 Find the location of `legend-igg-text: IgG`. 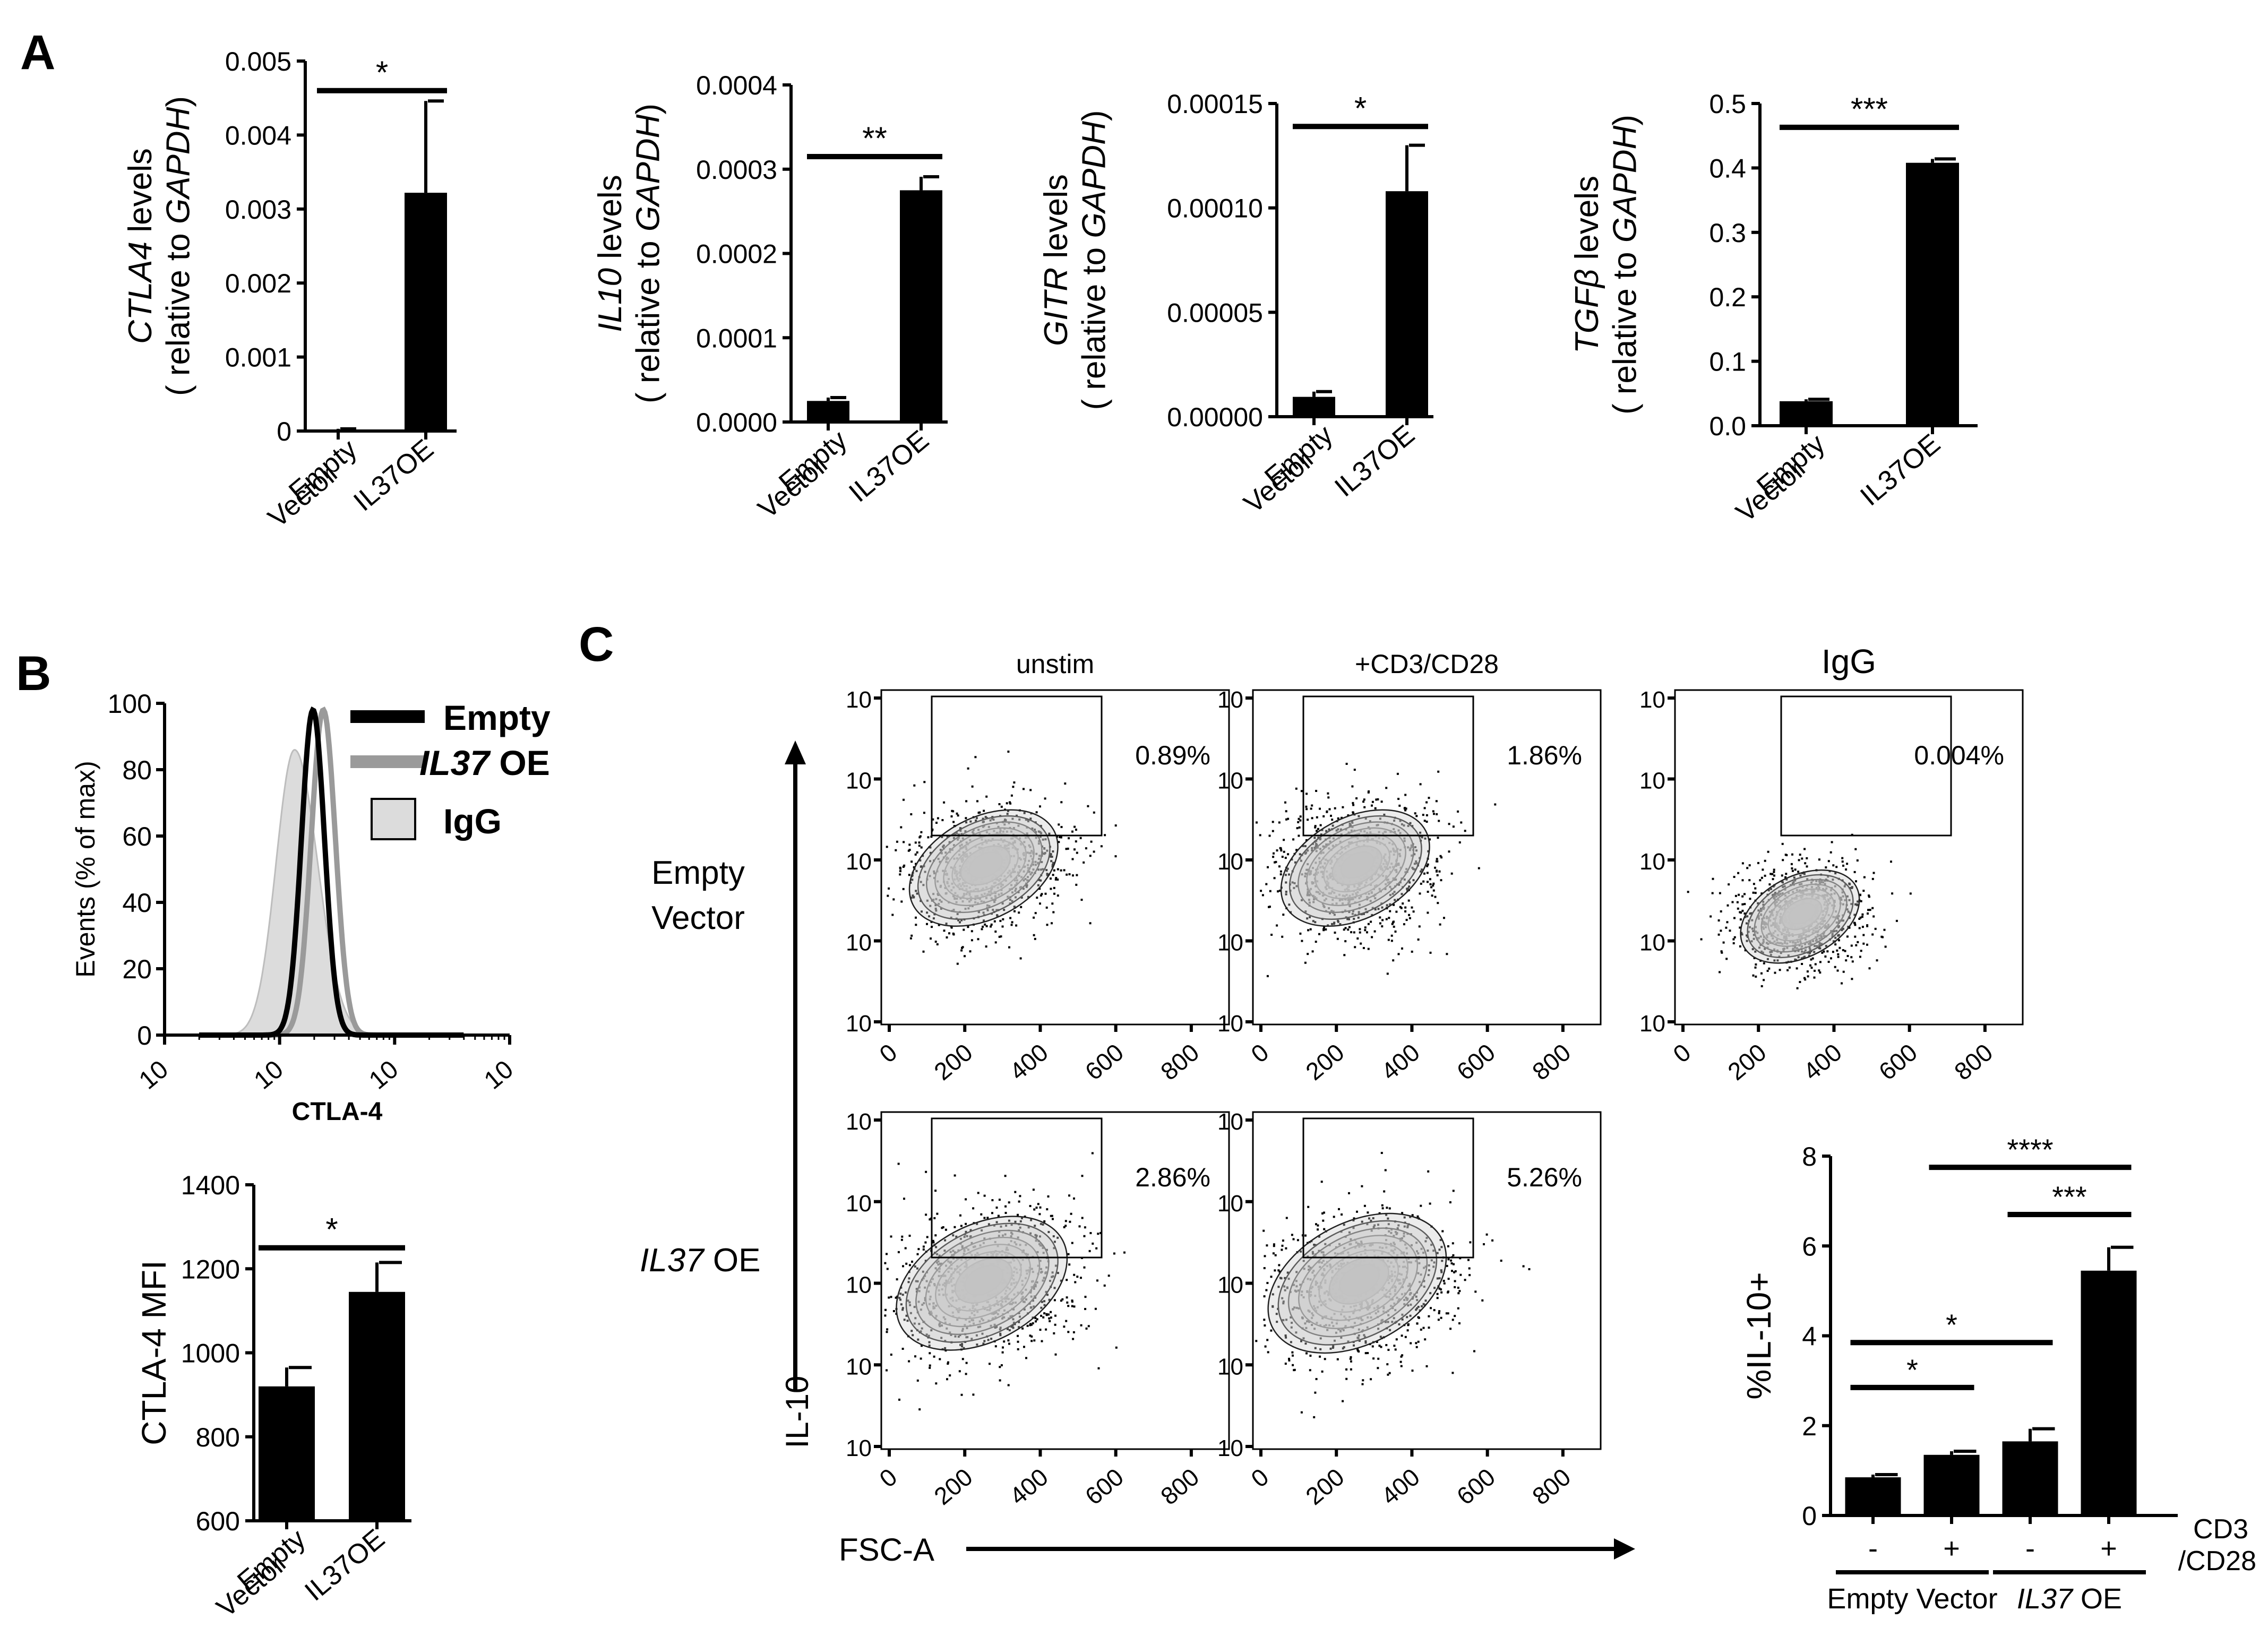

legend-igg-text: IgG is located at coordinates (472, 821).